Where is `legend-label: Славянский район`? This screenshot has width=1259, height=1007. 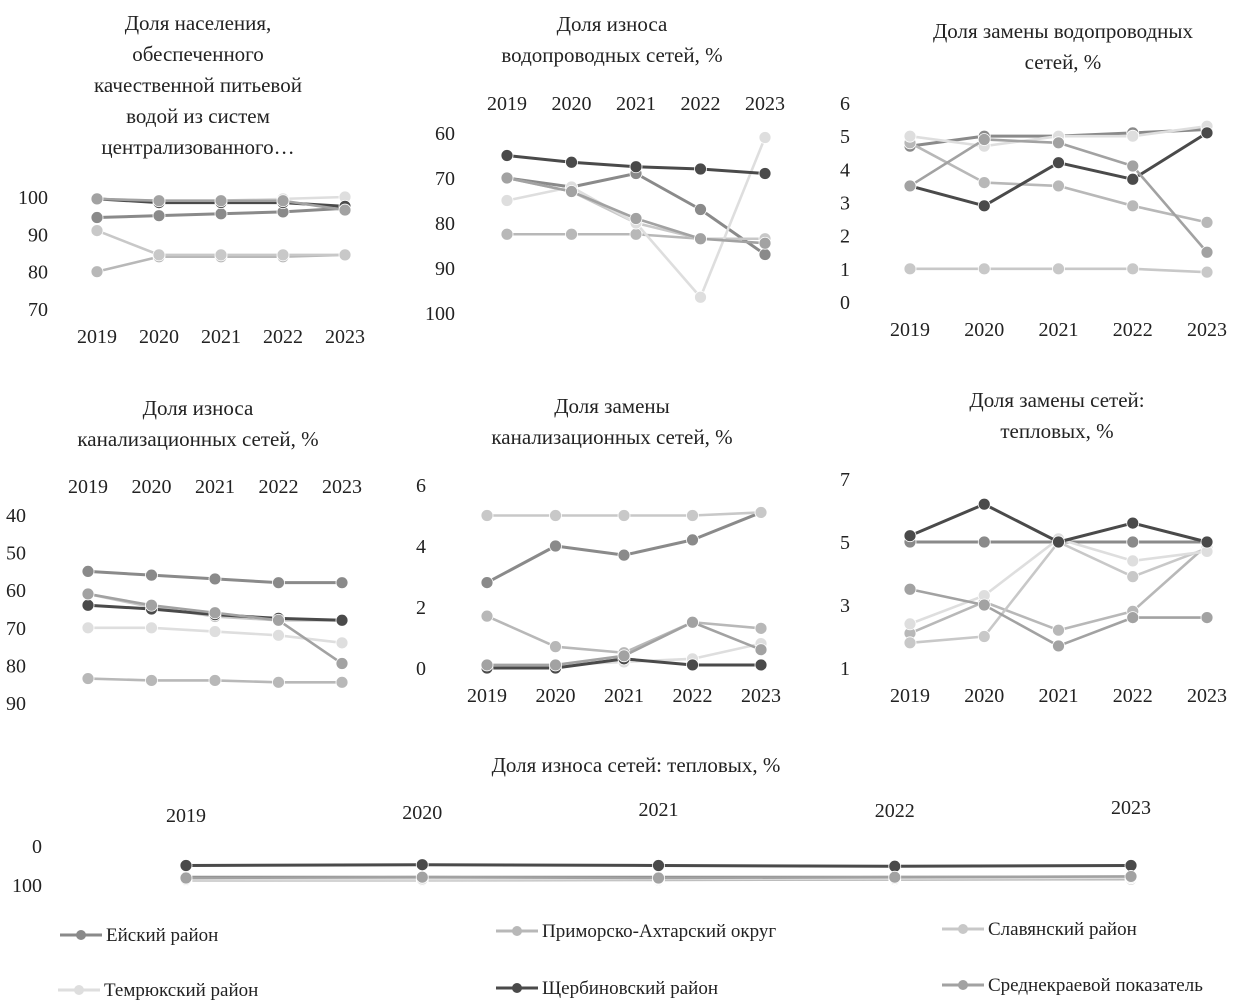 legend-label: Славянский район is located at coordinates (1062, 929).